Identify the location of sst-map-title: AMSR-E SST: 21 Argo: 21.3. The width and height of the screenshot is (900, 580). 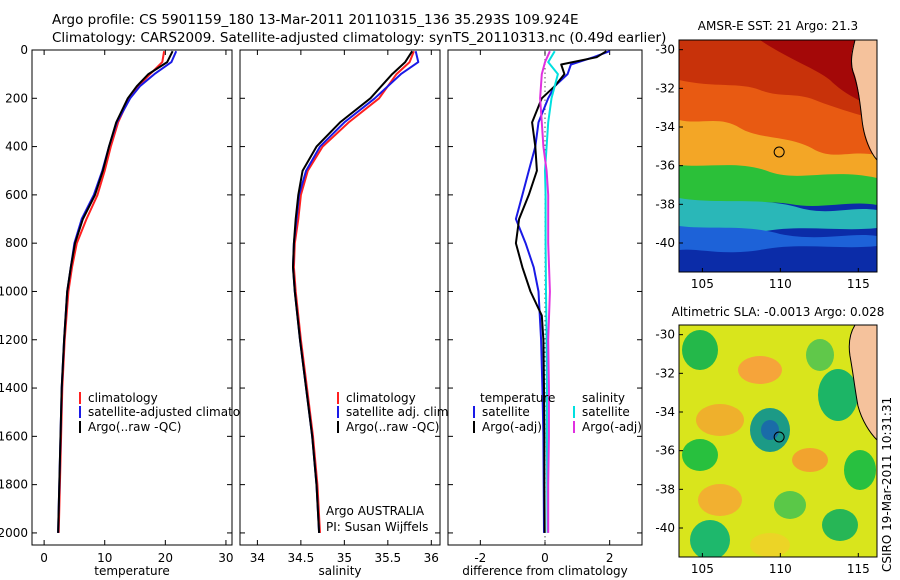
(778, 26).